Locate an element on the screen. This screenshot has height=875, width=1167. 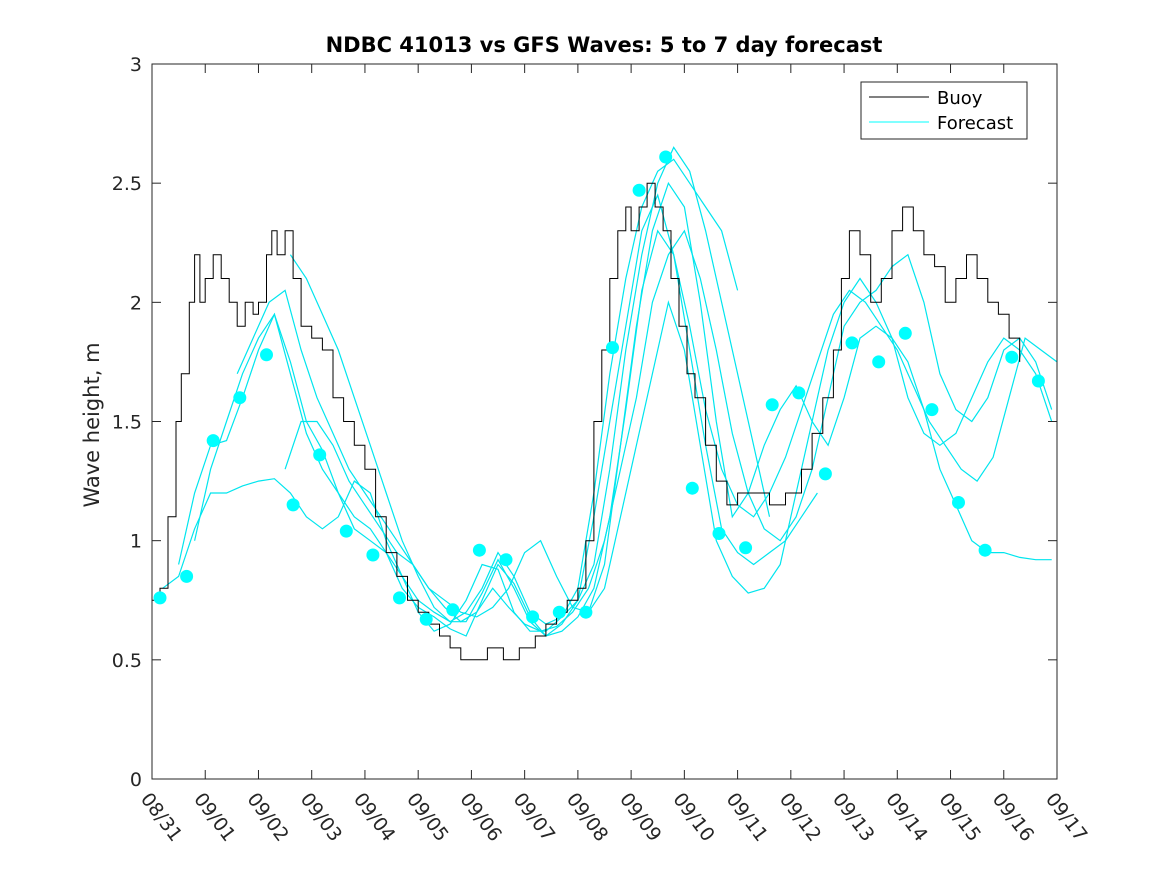
y-tick-label: 0.5 is located at coordinates (127, 661).